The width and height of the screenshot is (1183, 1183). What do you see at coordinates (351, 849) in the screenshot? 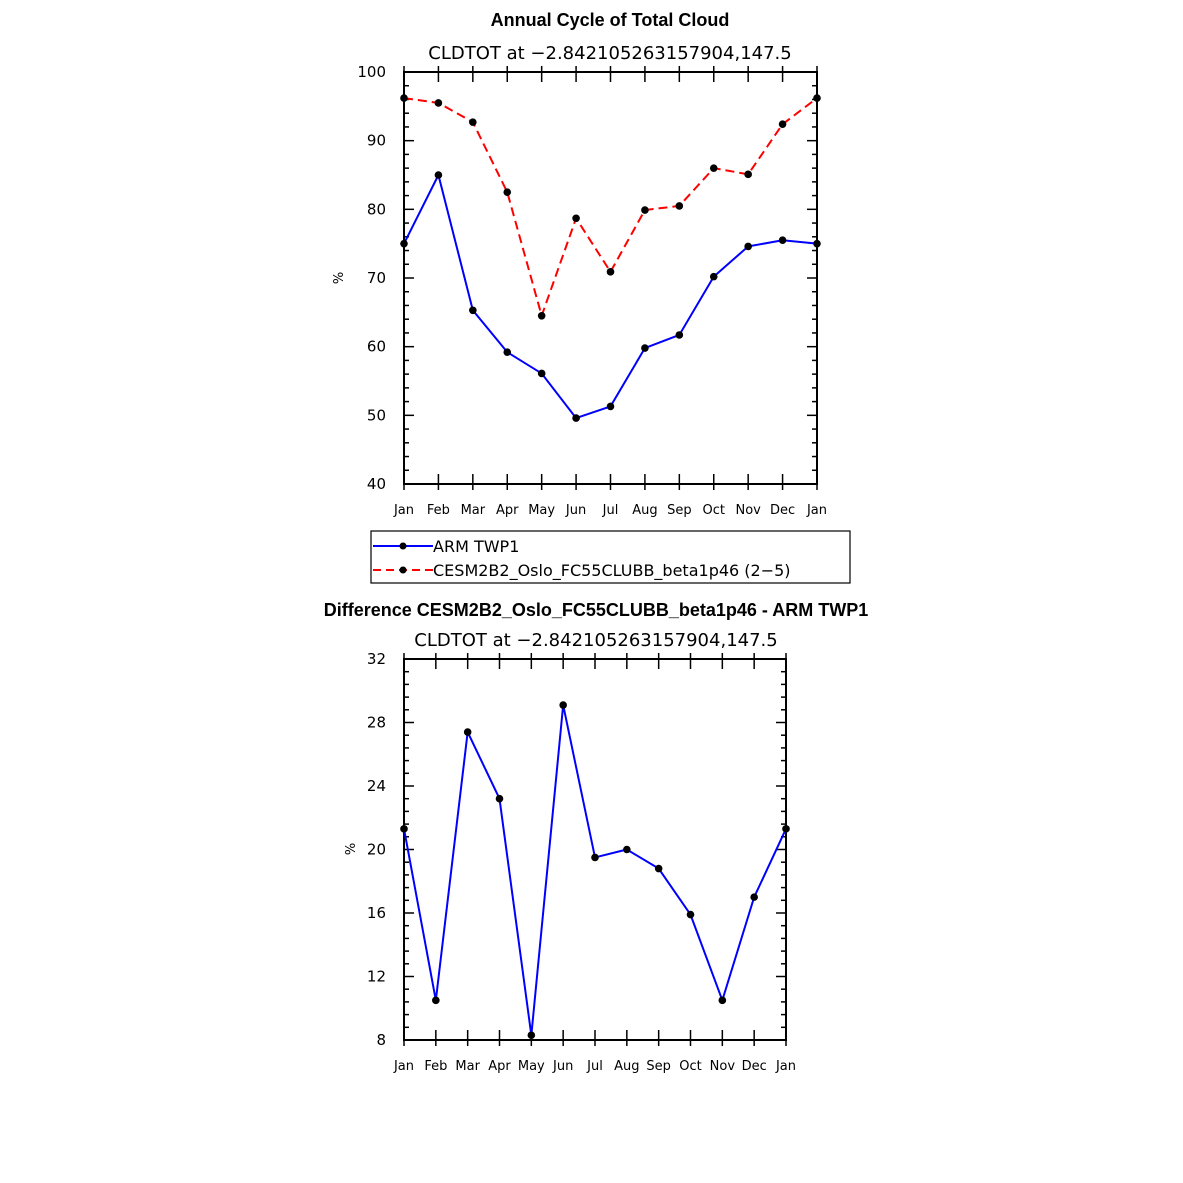
I see `chart2-ylabel: %` at bounding box center [351, 849].